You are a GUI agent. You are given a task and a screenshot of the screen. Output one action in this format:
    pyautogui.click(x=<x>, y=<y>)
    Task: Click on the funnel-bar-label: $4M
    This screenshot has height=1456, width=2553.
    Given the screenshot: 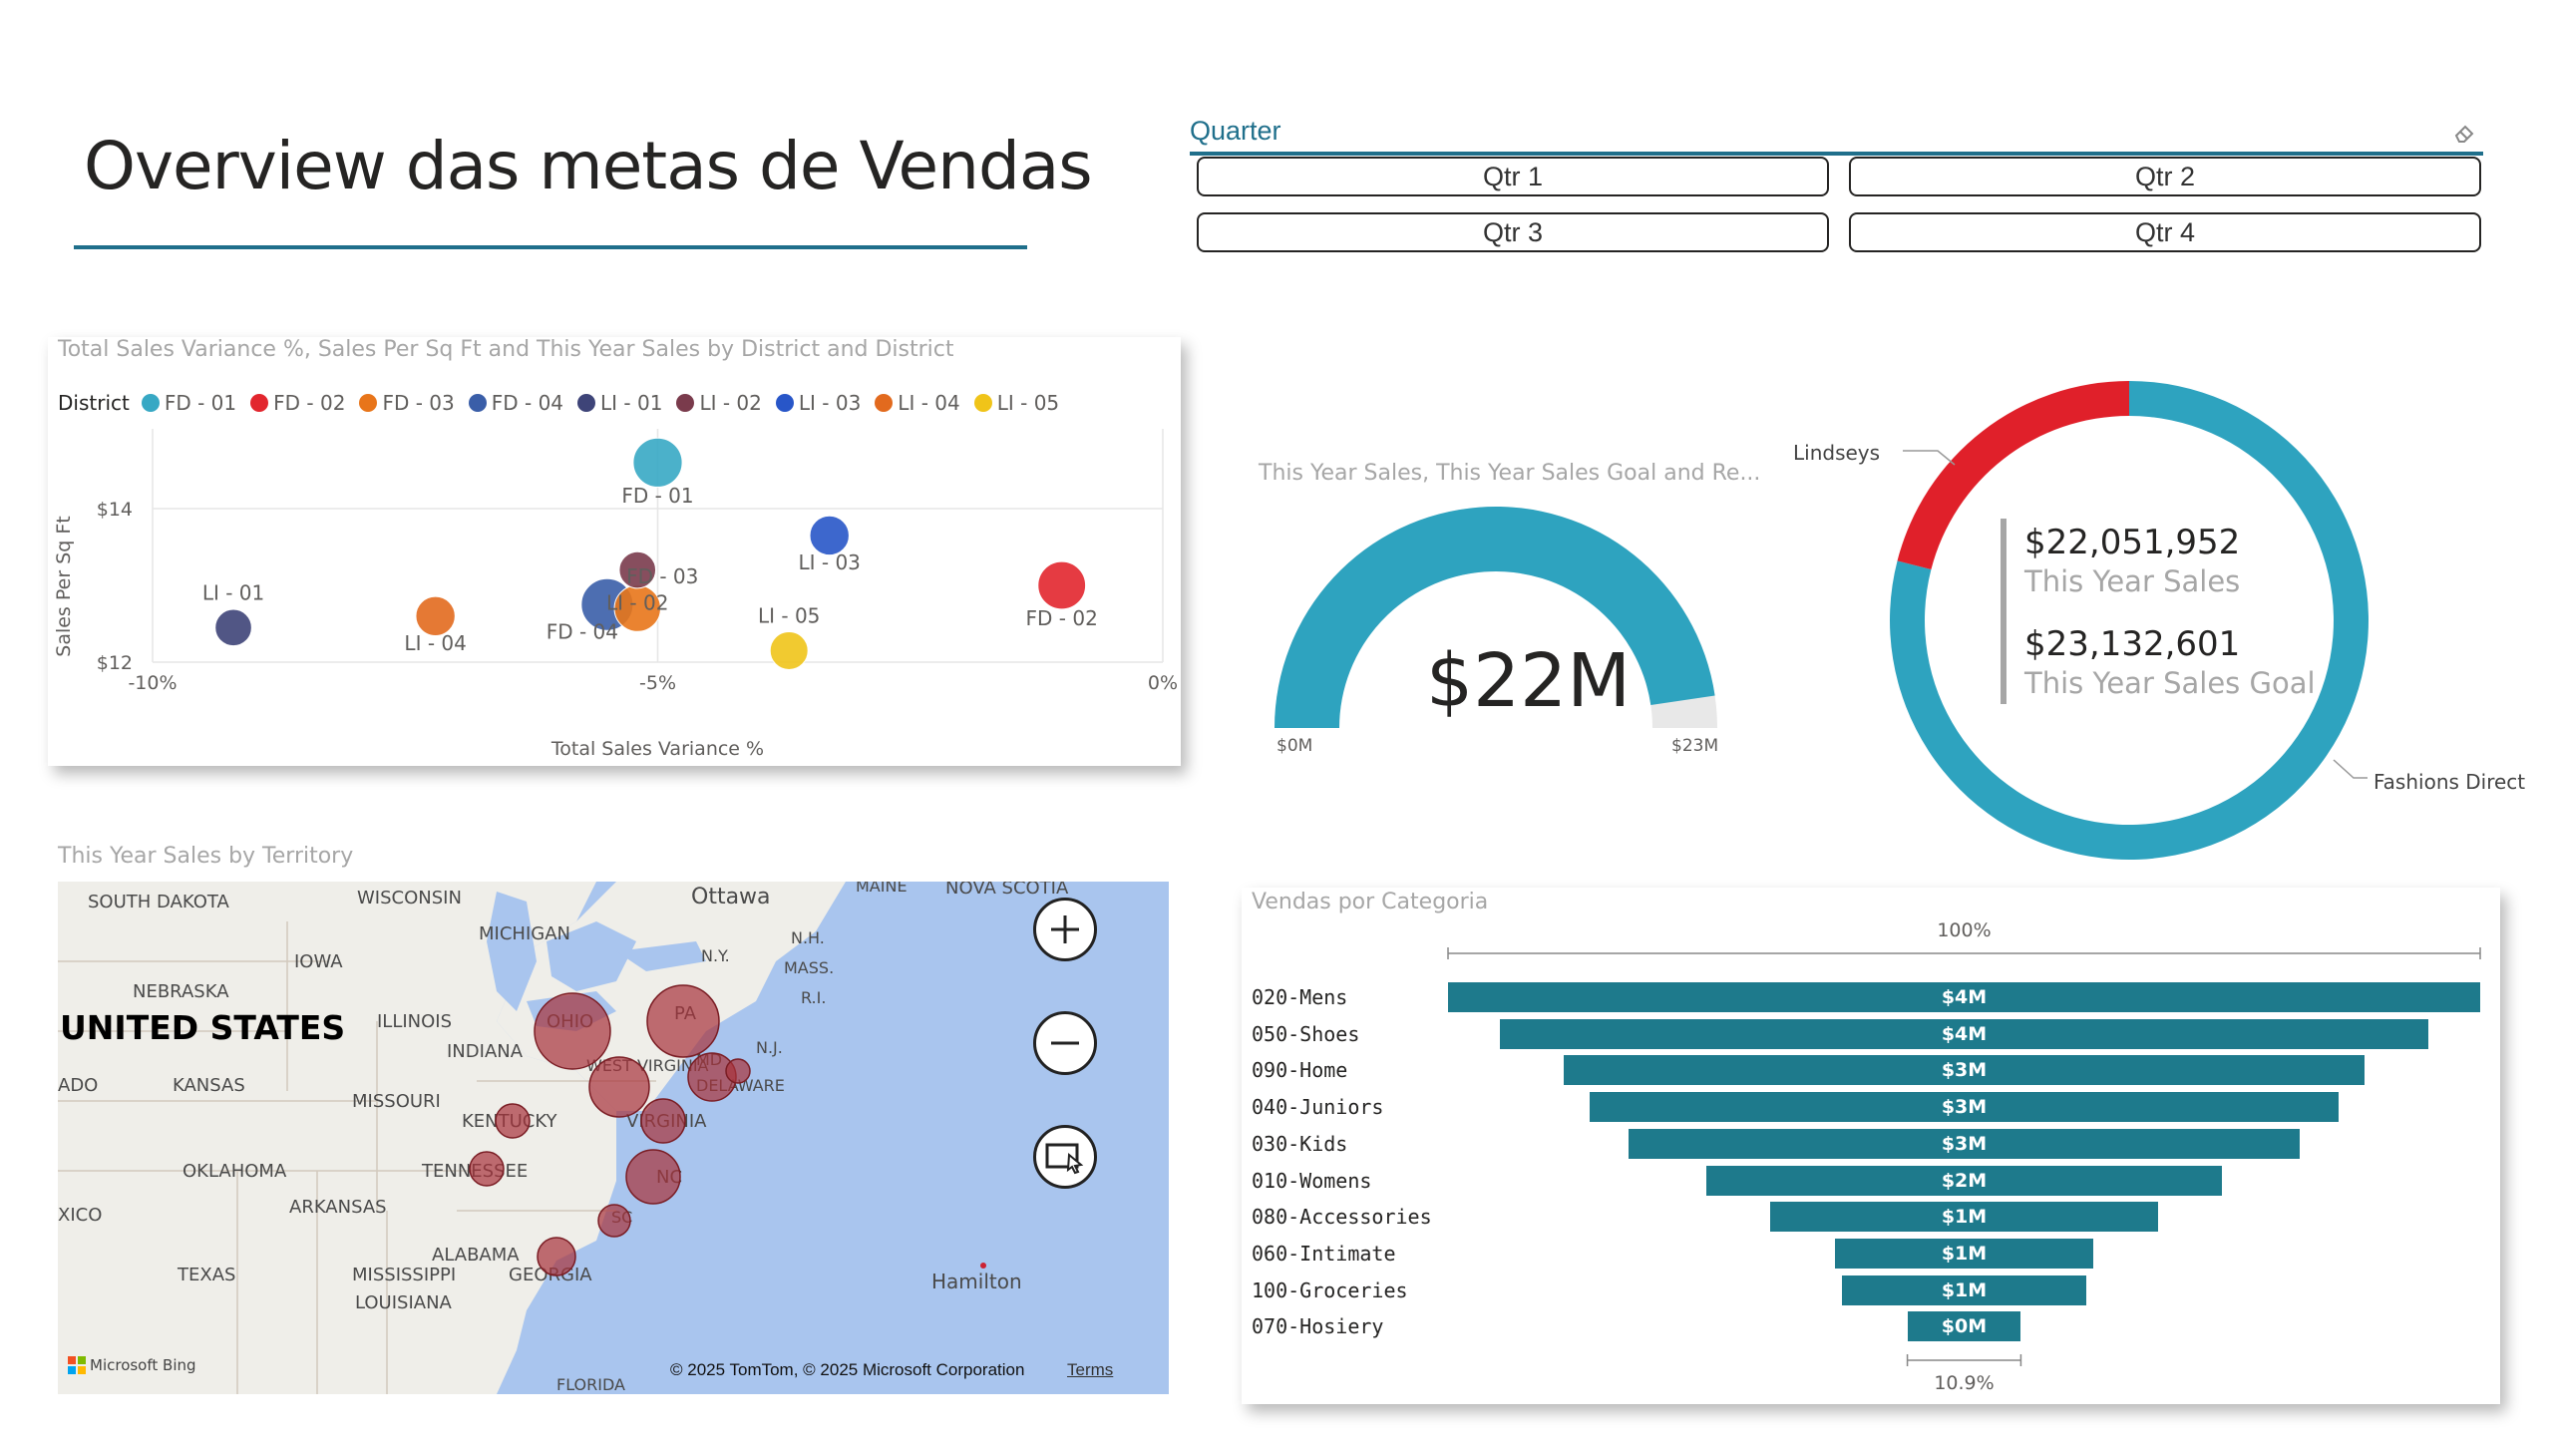 What is the action you would take?
    pyautogui.click(x=1965, y=997)
    